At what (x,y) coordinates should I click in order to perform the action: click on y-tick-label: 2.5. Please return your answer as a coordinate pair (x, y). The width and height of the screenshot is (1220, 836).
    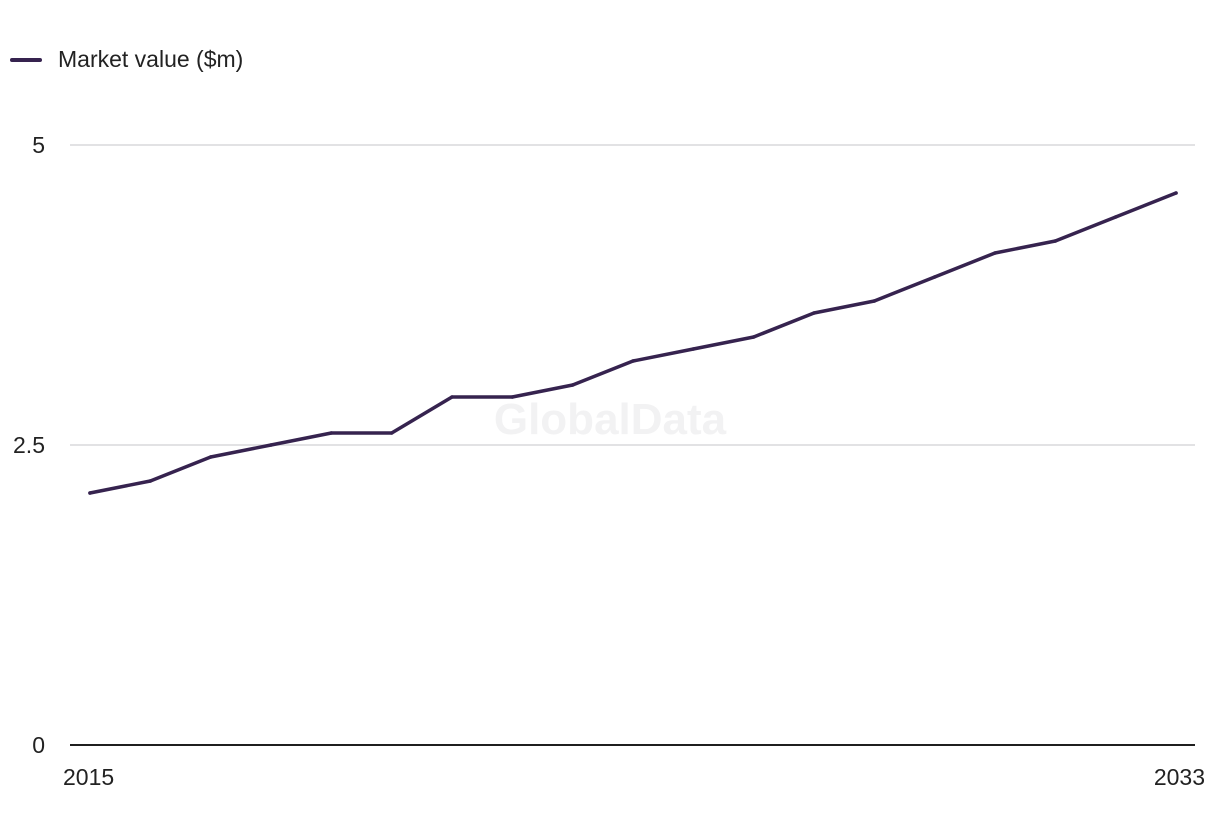
    Looking at the image, I should click on (29, 445).